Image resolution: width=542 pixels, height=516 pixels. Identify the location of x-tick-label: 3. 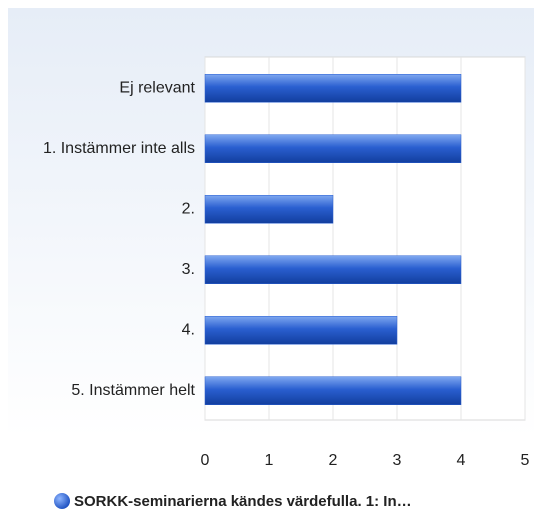
(397, 460).